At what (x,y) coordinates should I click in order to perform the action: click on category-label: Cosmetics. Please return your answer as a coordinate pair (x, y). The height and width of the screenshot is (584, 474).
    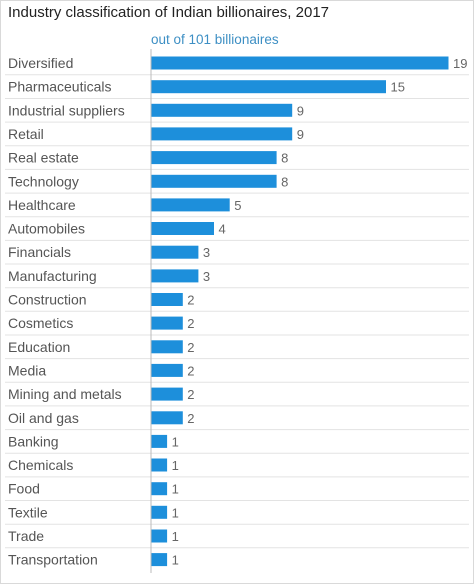
    Looking at the image, I should click on (40, 323).